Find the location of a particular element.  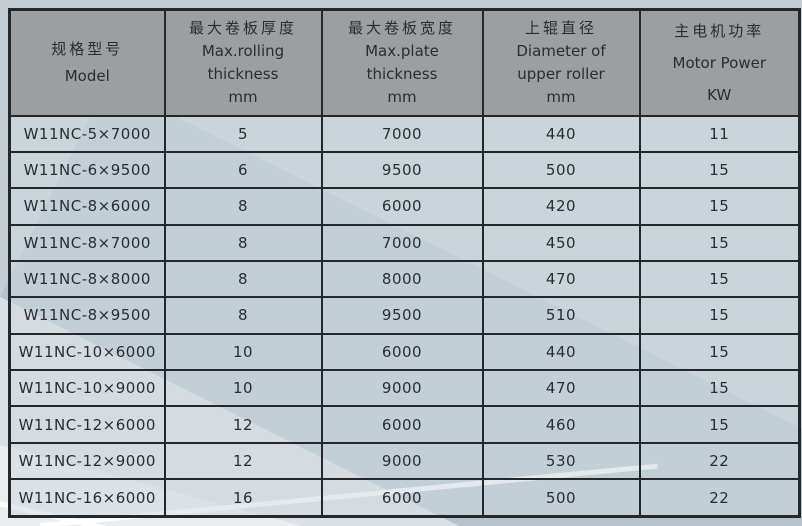

cell-model: W11NC-8×6000 is located at coordinates (87, 206).